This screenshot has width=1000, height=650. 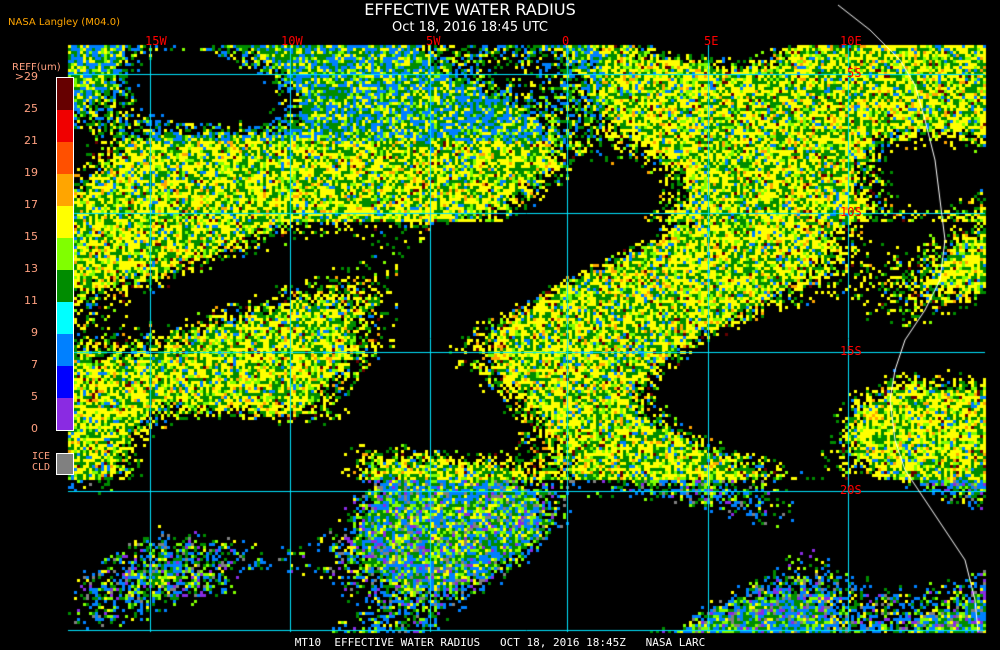 I want to click on legend-tick: 11, so click(x=31, y=300).